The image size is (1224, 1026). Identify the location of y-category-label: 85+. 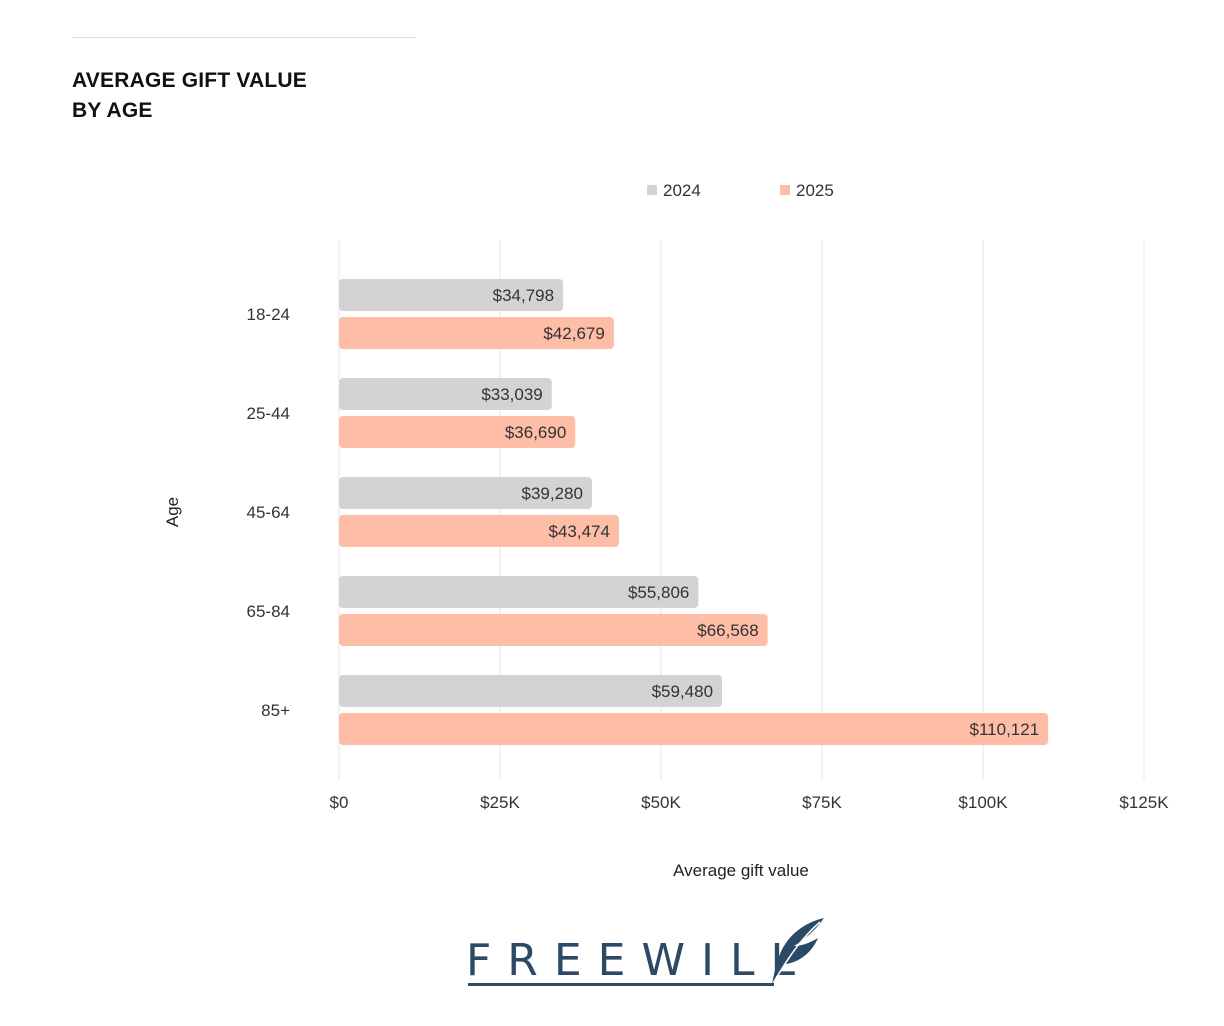
(275, 710).